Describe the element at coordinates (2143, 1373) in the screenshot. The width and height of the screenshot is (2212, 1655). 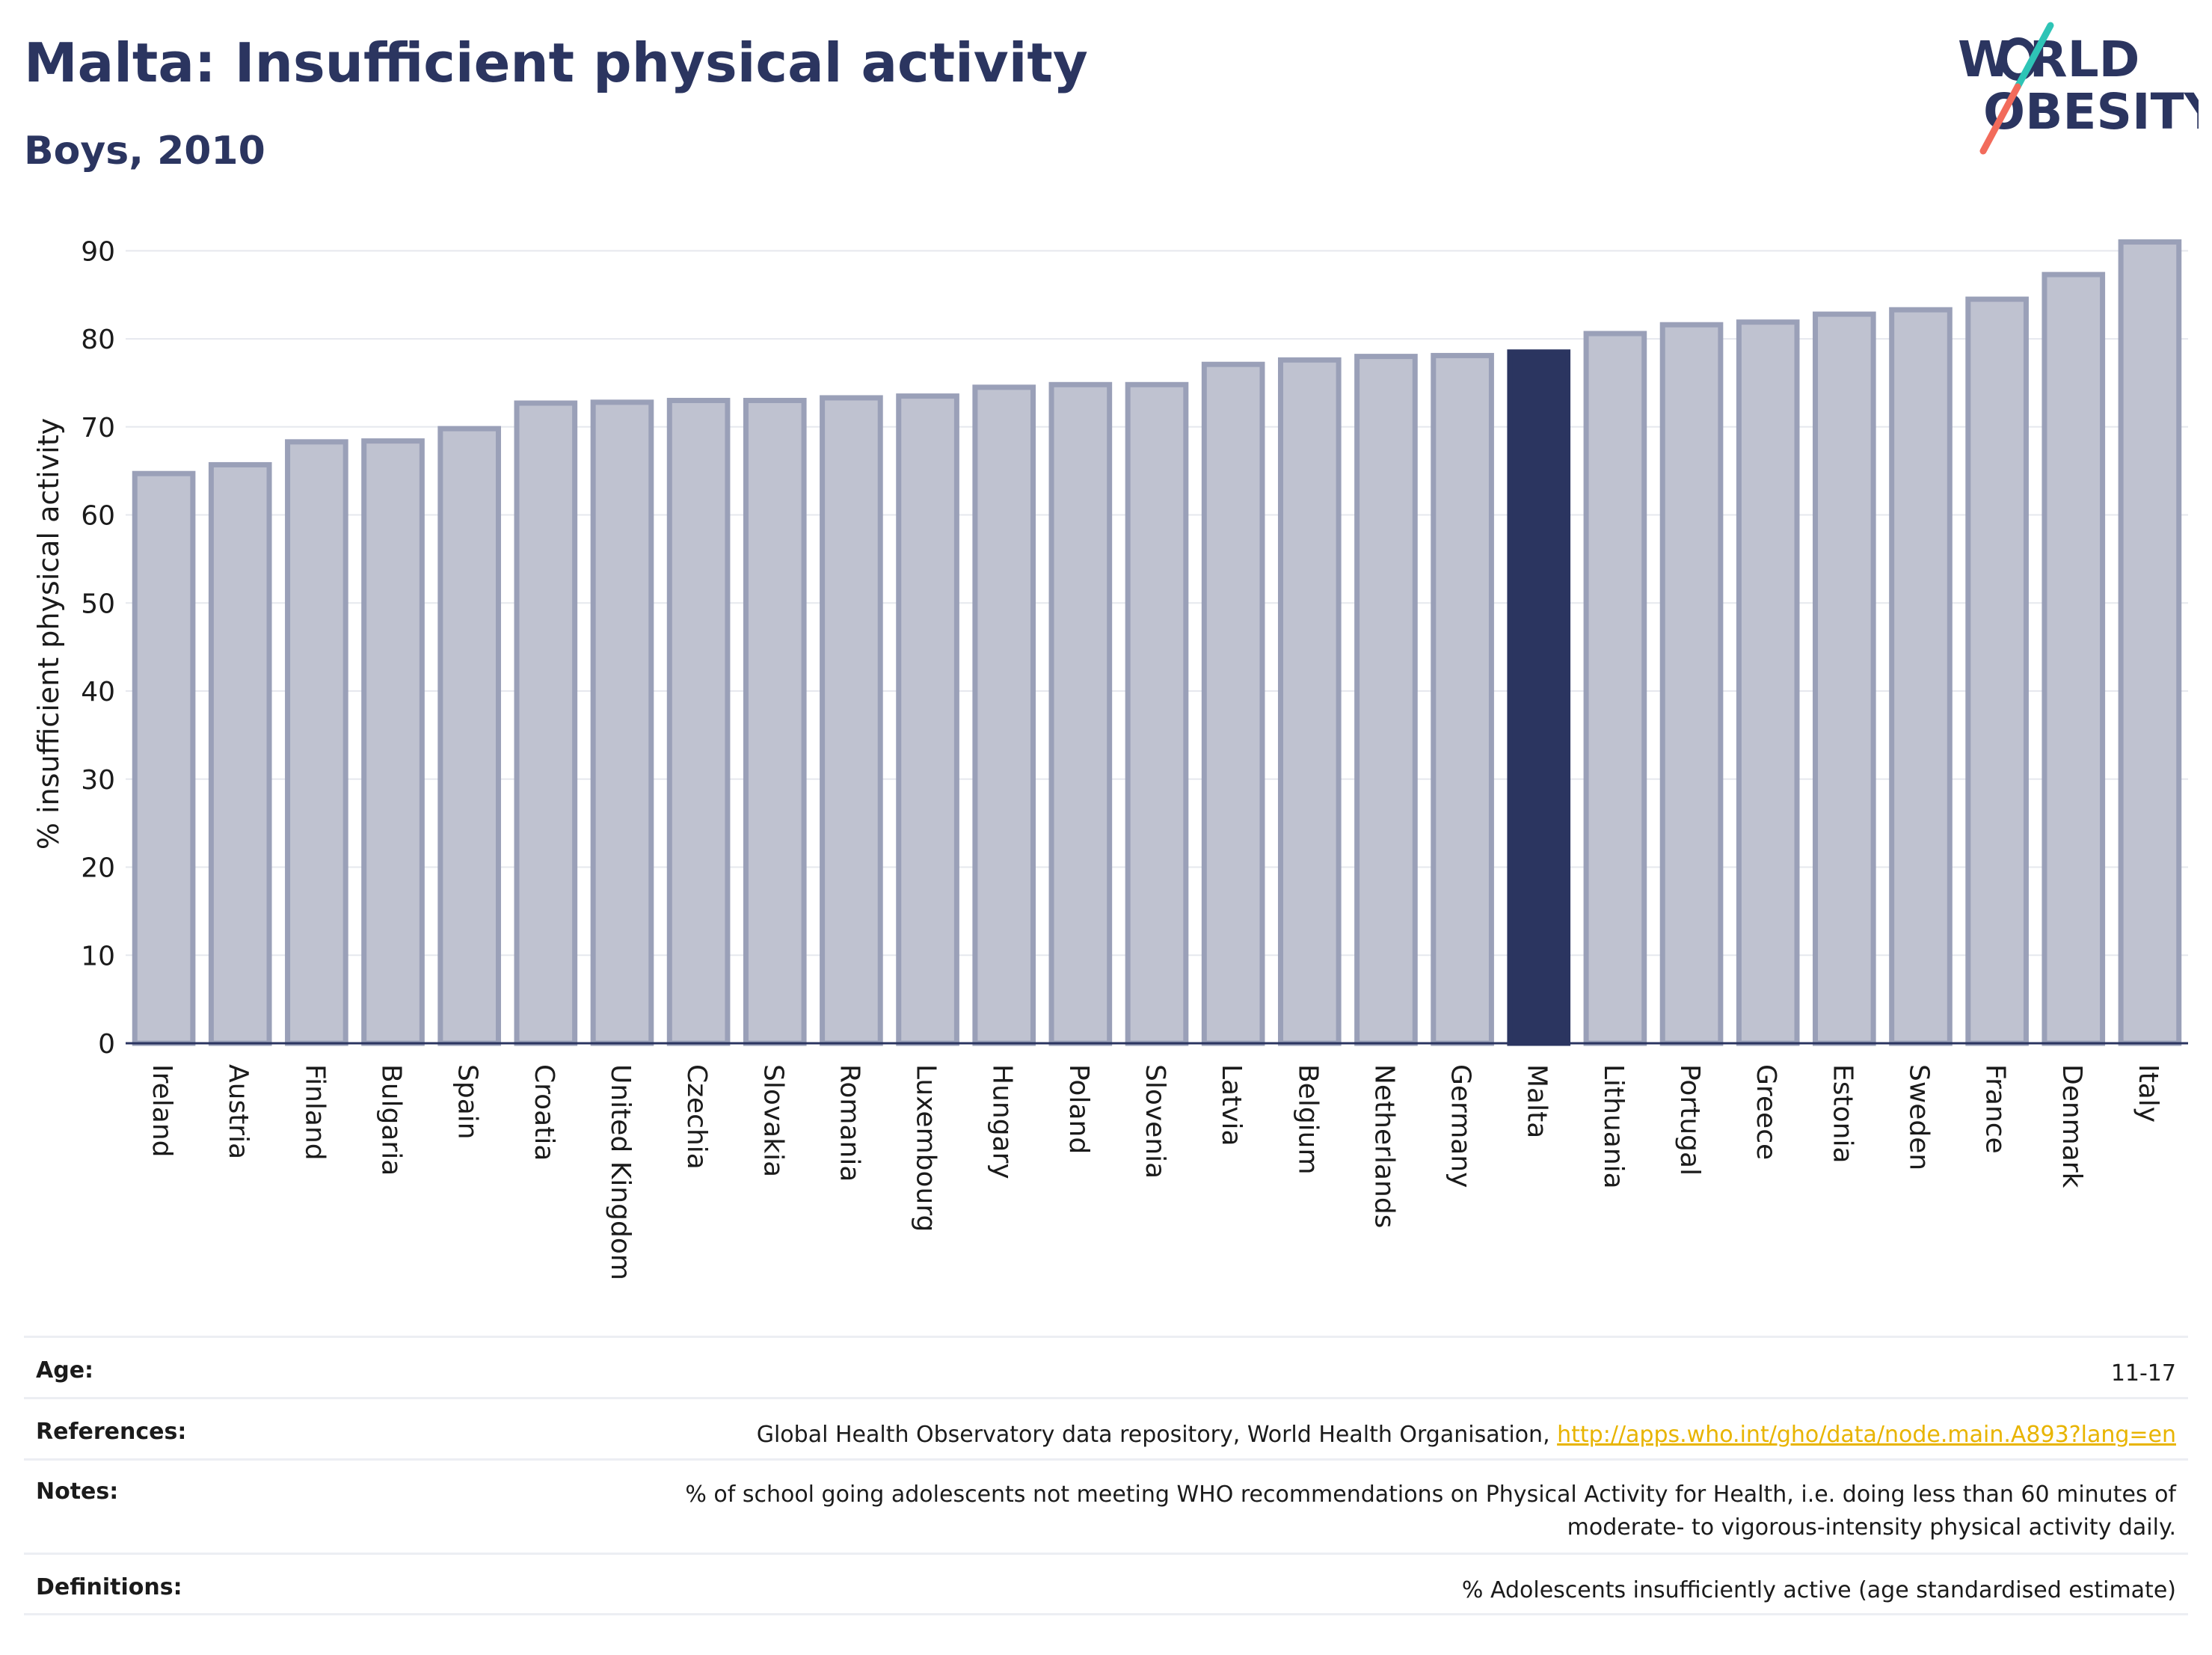
I see `age-value: 11-17` at that location.